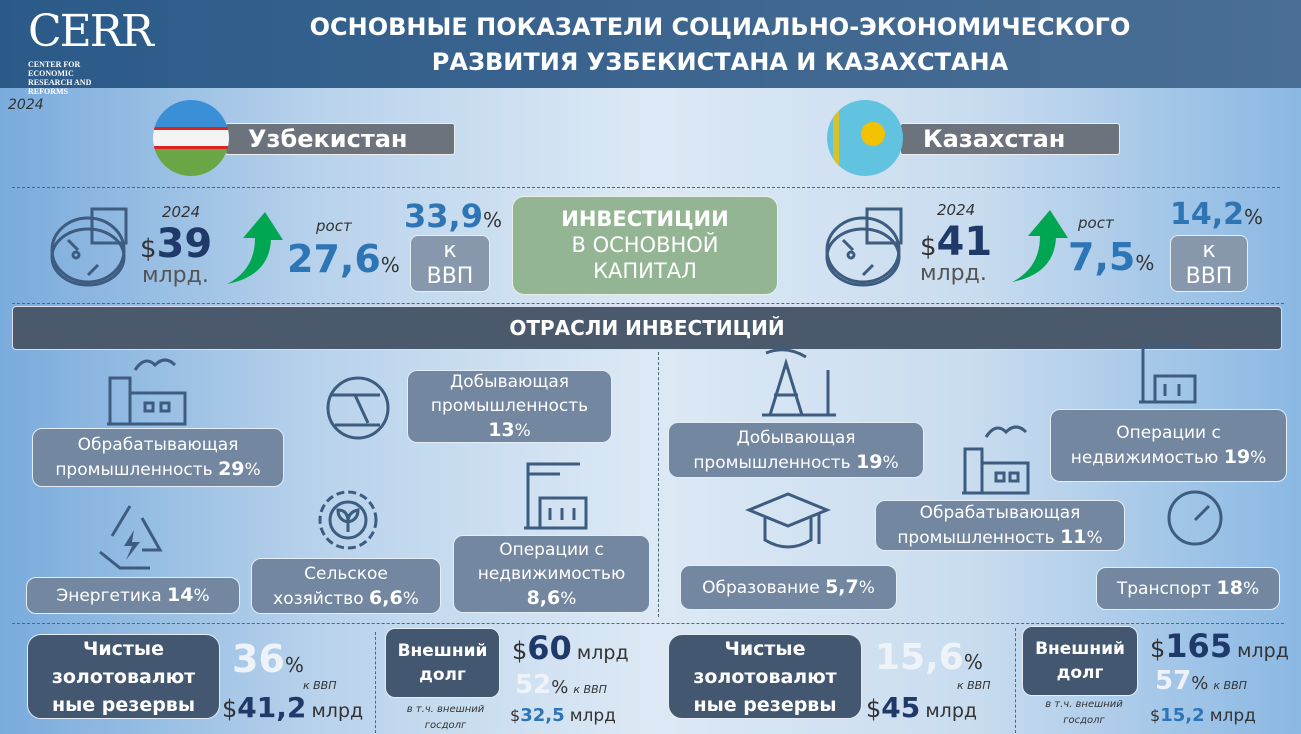  I want to click on kz-debt-label: Внешний долг, so click(1080, 661).